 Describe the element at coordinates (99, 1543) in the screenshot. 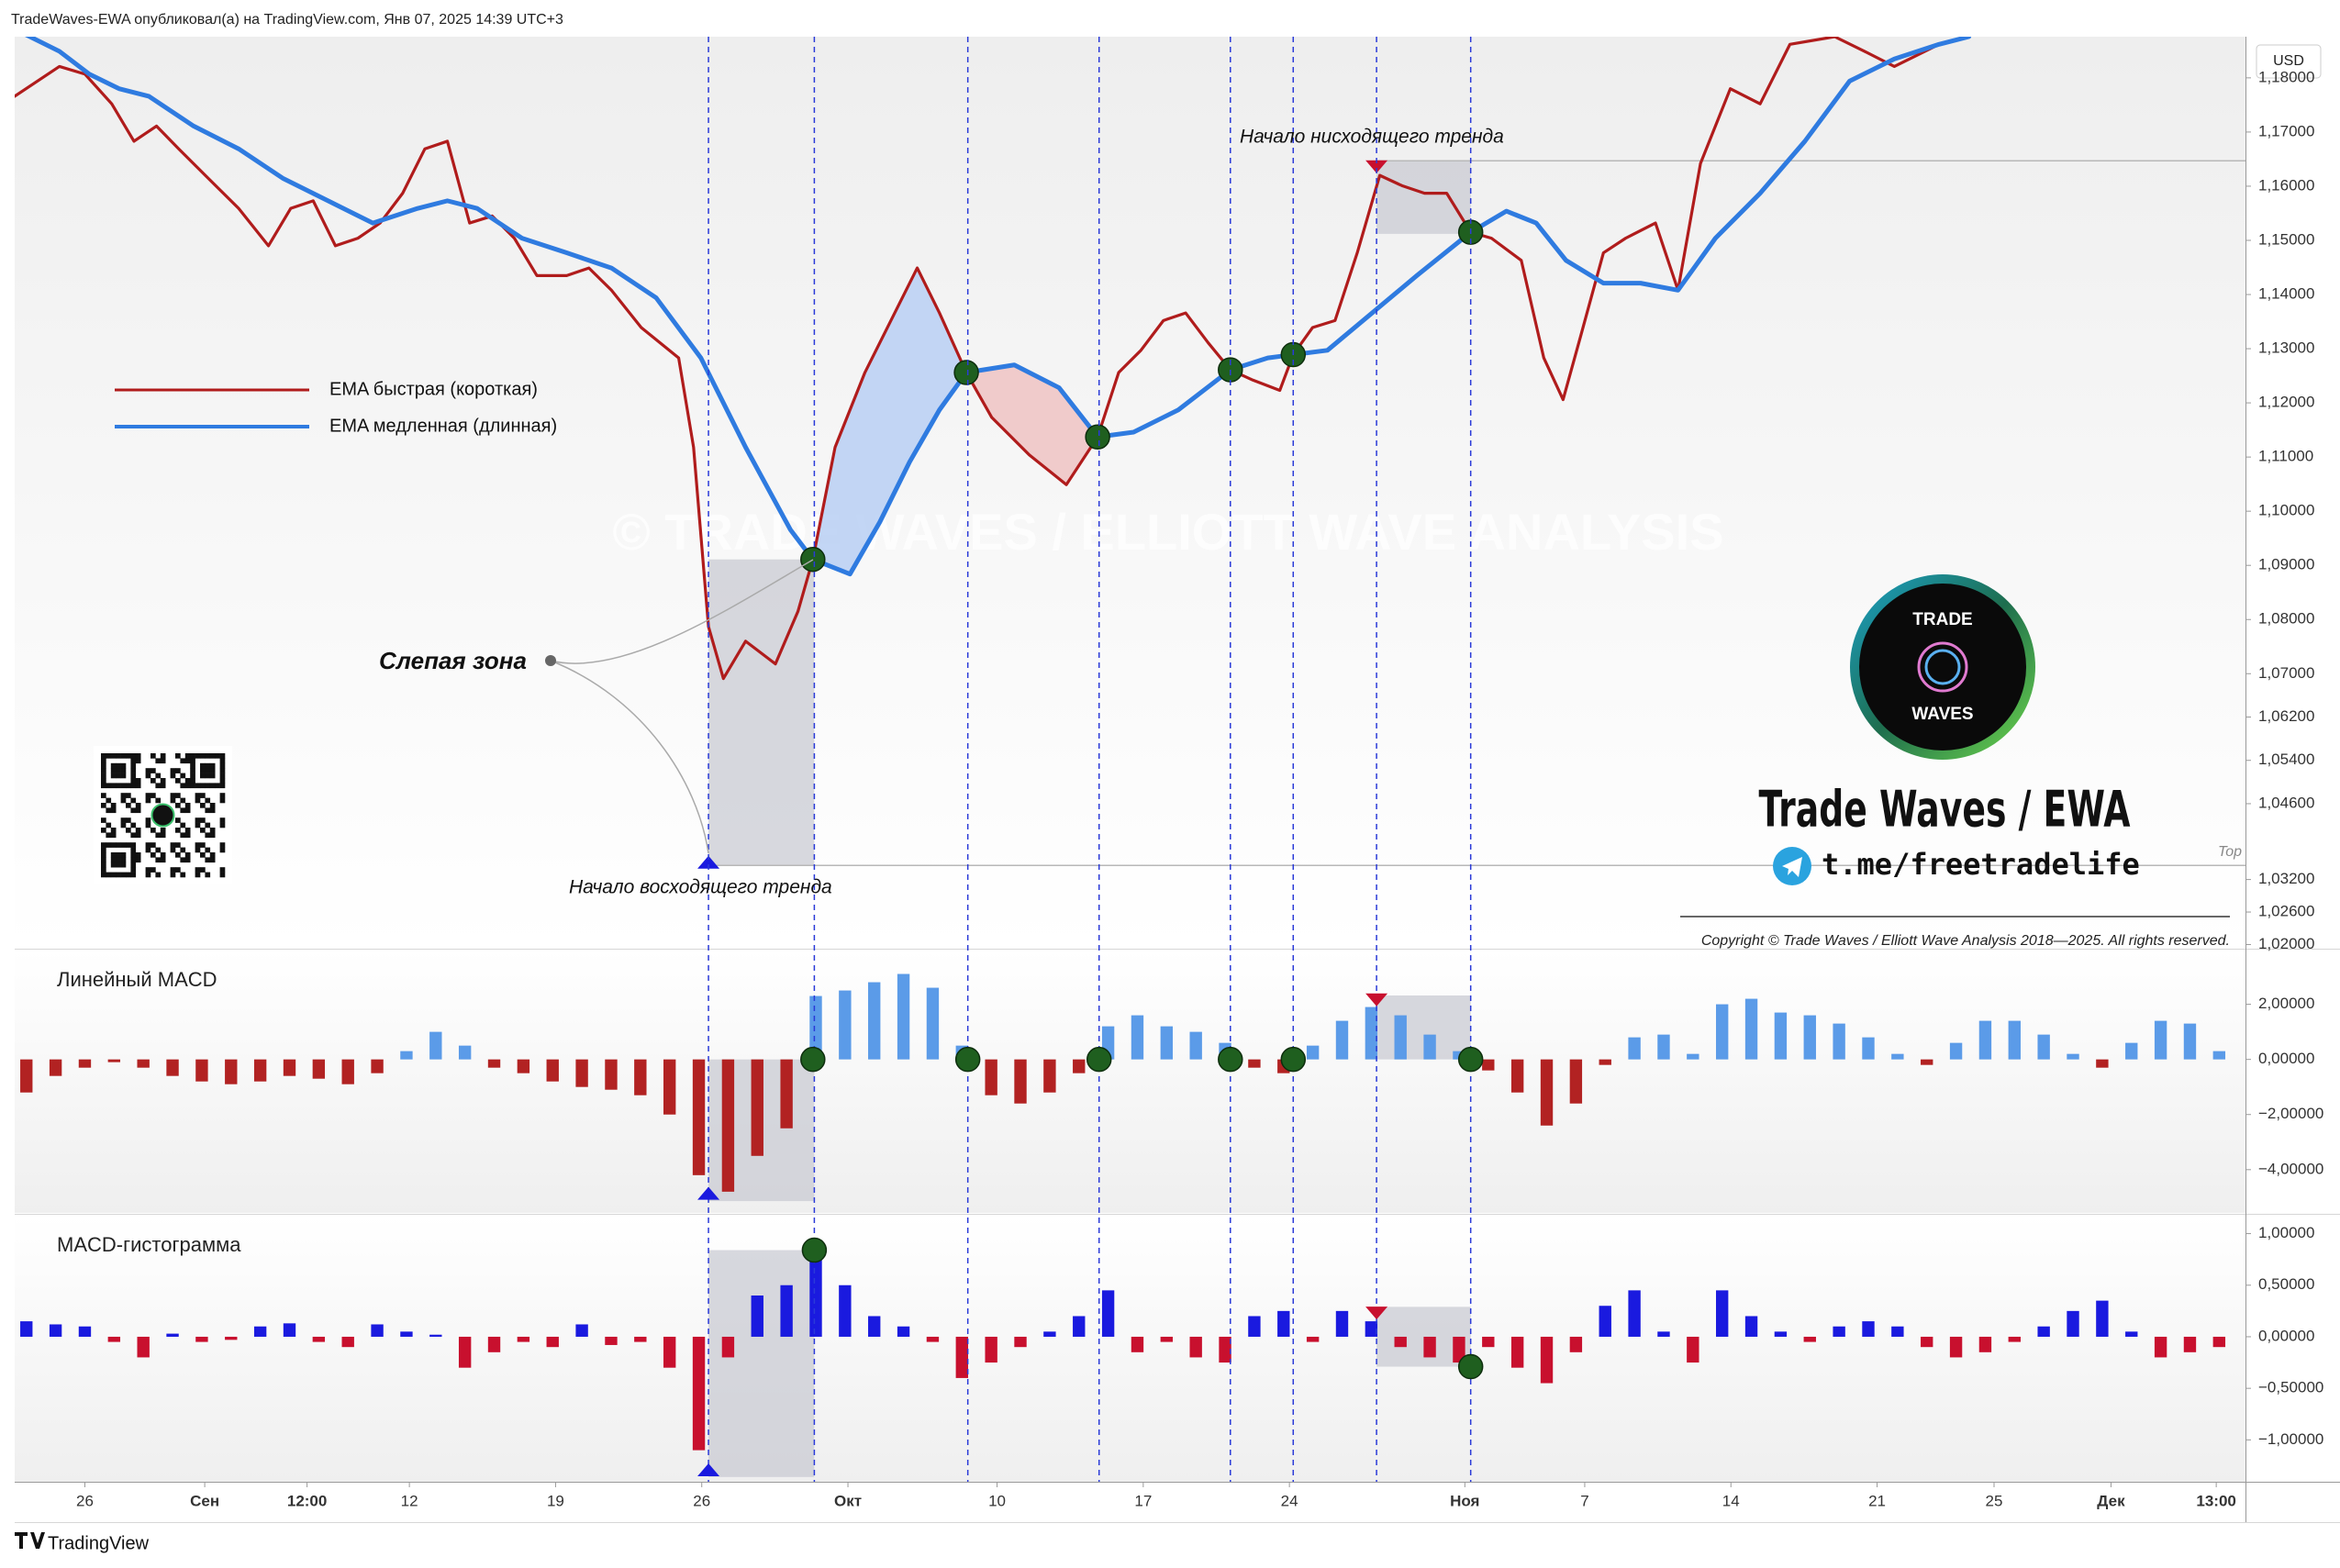

I see `footer-brand: TradingView` at that location.